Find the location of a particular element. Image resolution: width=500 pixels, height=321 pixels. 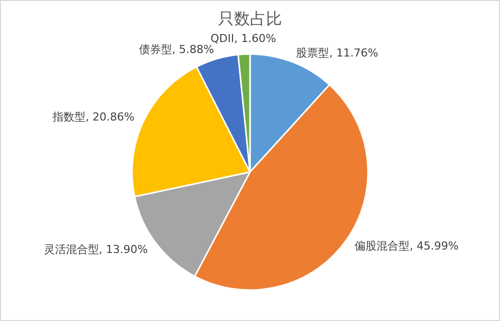

slice-label: QDII, 1.60% is located at coordinates (243, 39).